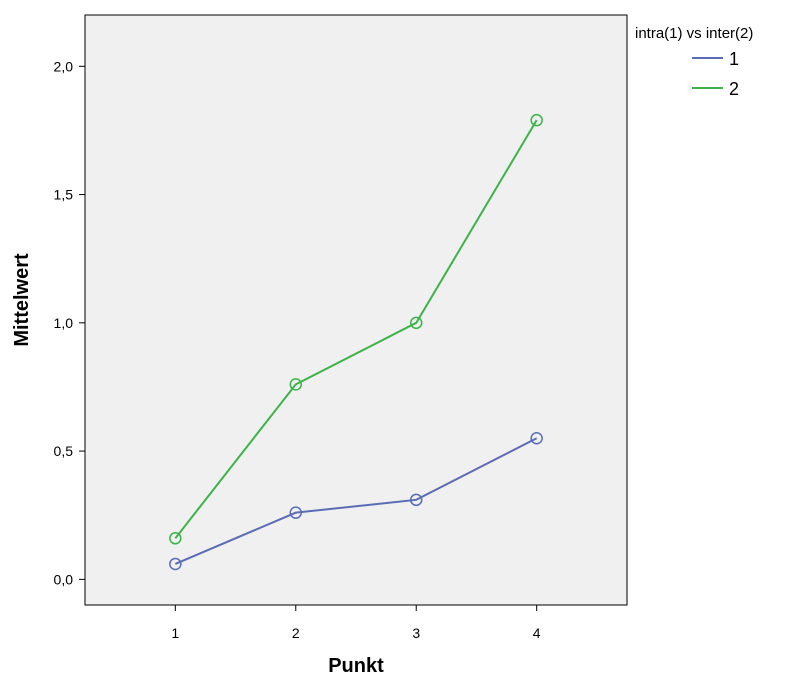  Describe the element at coordinates (64, 323) in the screenshot. I see `y-tick-label: 1,0` at that location.